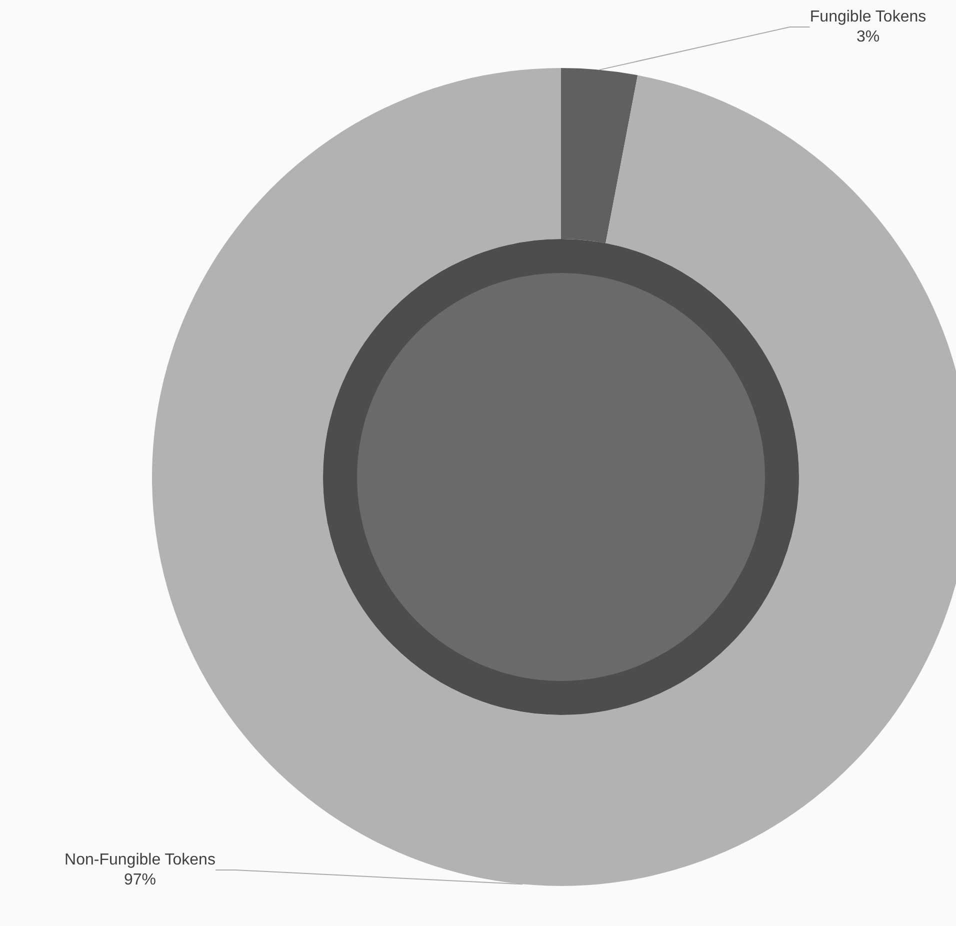  I want to click on slice-label: Fungible Tokens, so click(868, 17).